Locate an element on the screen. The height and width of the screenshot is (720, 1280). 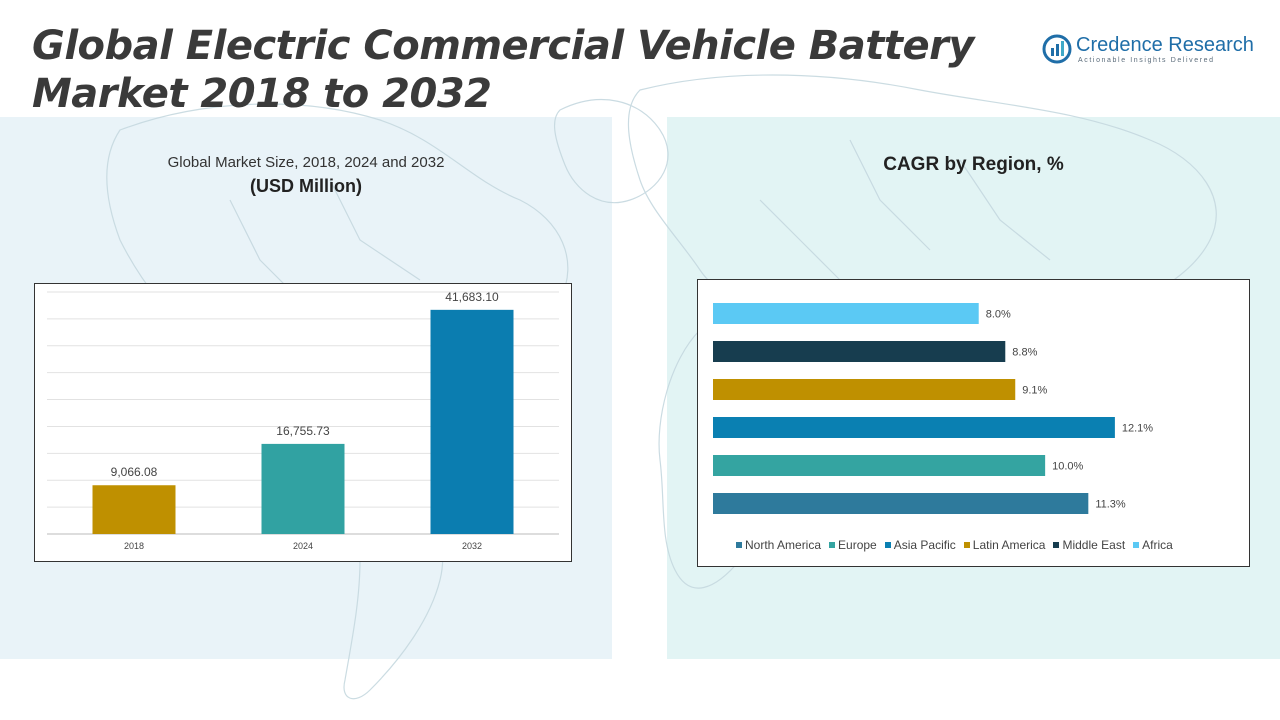
bar-africa is located at coordinates (846, 313).